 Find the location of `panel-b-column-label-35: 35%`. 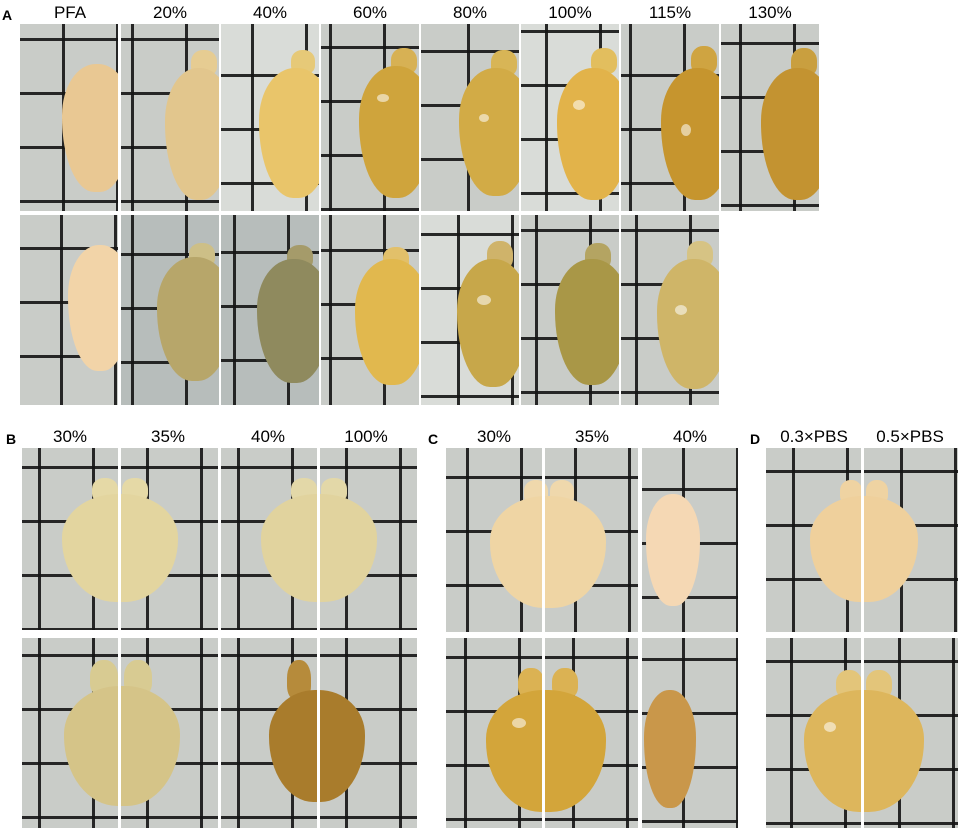

panel-b-column-label-35: 35% is located at coordinates (168, 436).